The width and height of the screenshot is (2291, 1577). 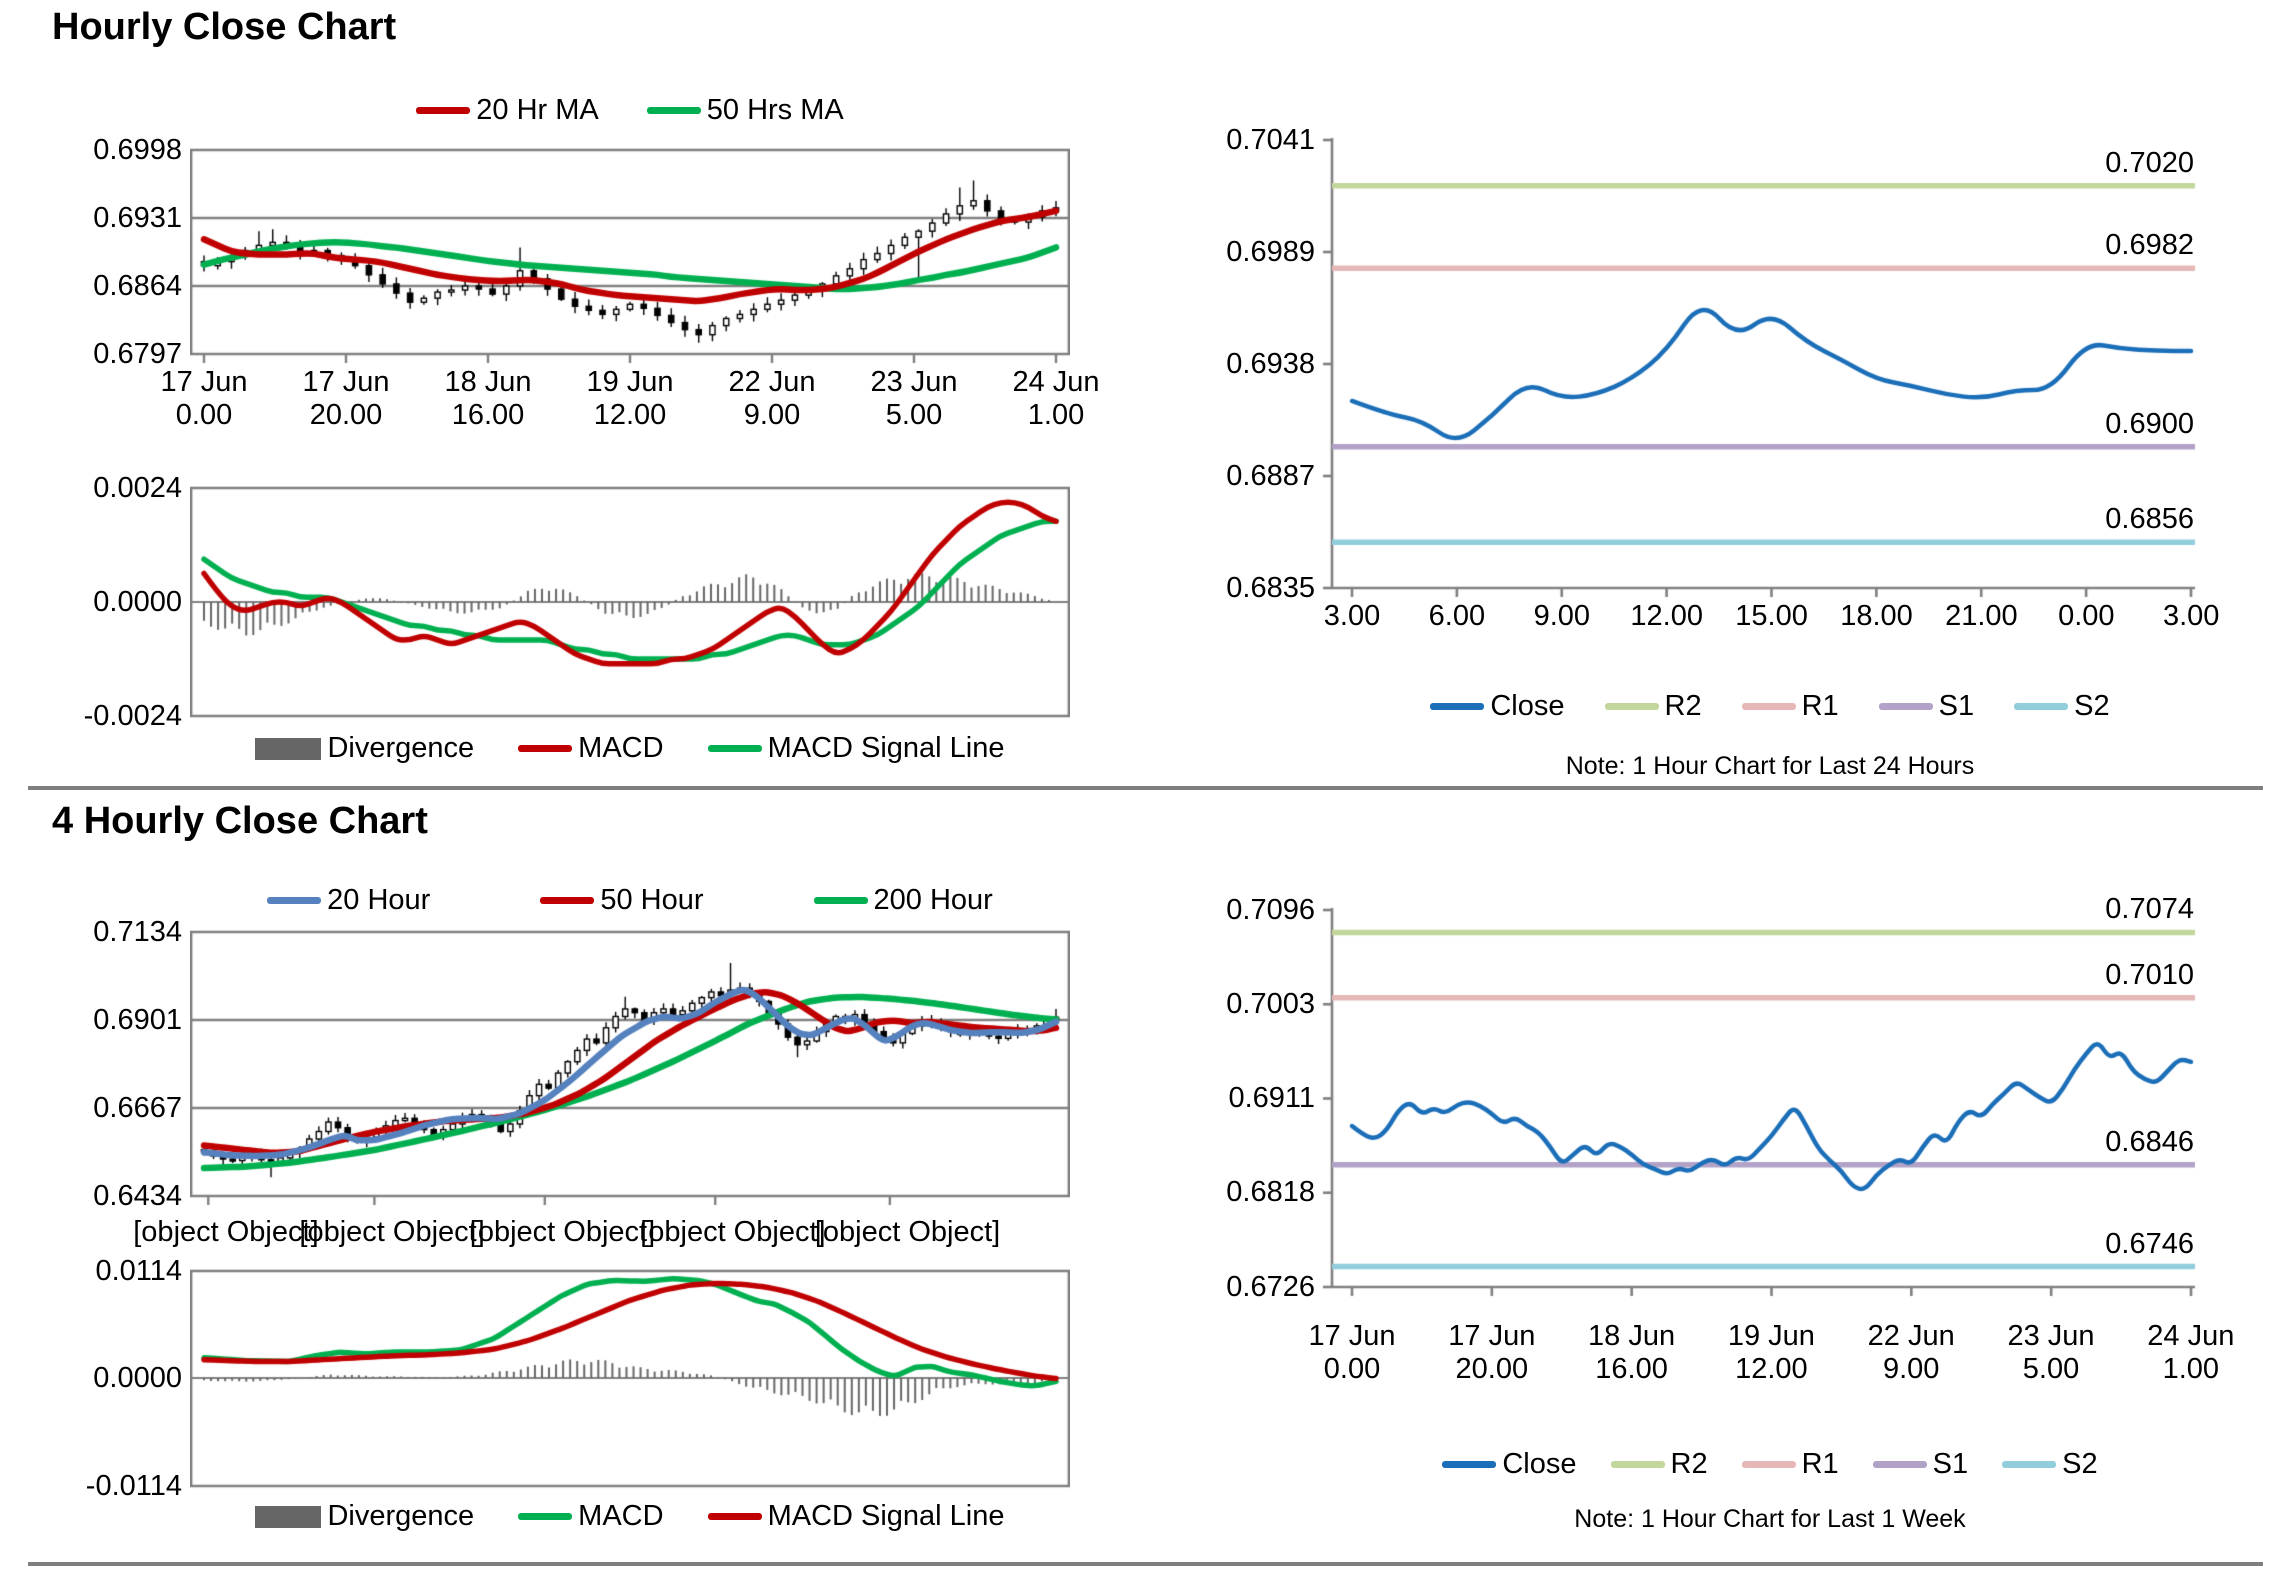 What do you see at coordinates (630, 257) in the screenshot?
I see `hourly-price-canvas` at bounding box center [630, 257].